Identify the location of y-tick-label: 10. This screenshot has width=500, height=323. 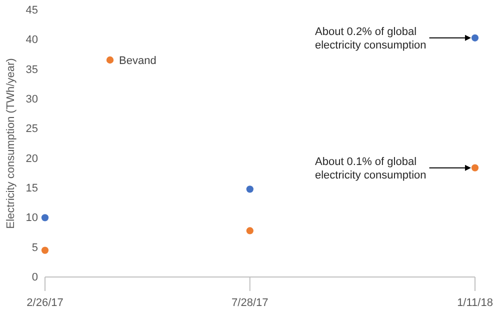
(32, 218).